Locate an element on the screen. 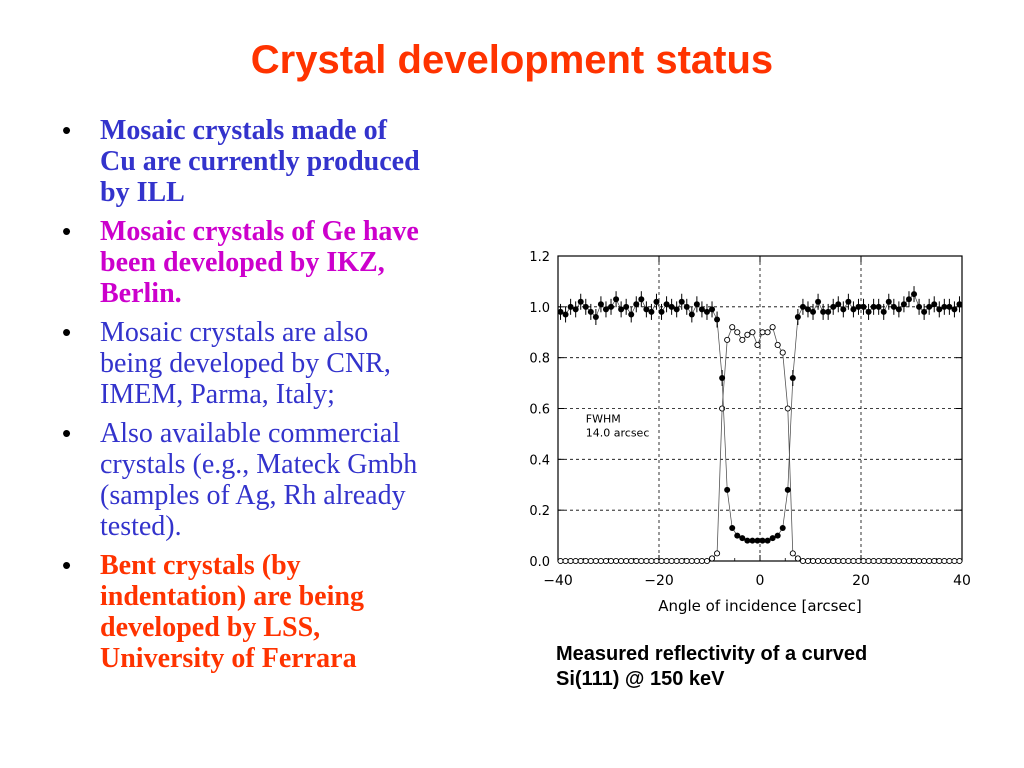 The height and width of the screenshot is (768, 1024). bullet-line: crystals (e.g., Mateck Gmbh is located at coordinates (259, 464).